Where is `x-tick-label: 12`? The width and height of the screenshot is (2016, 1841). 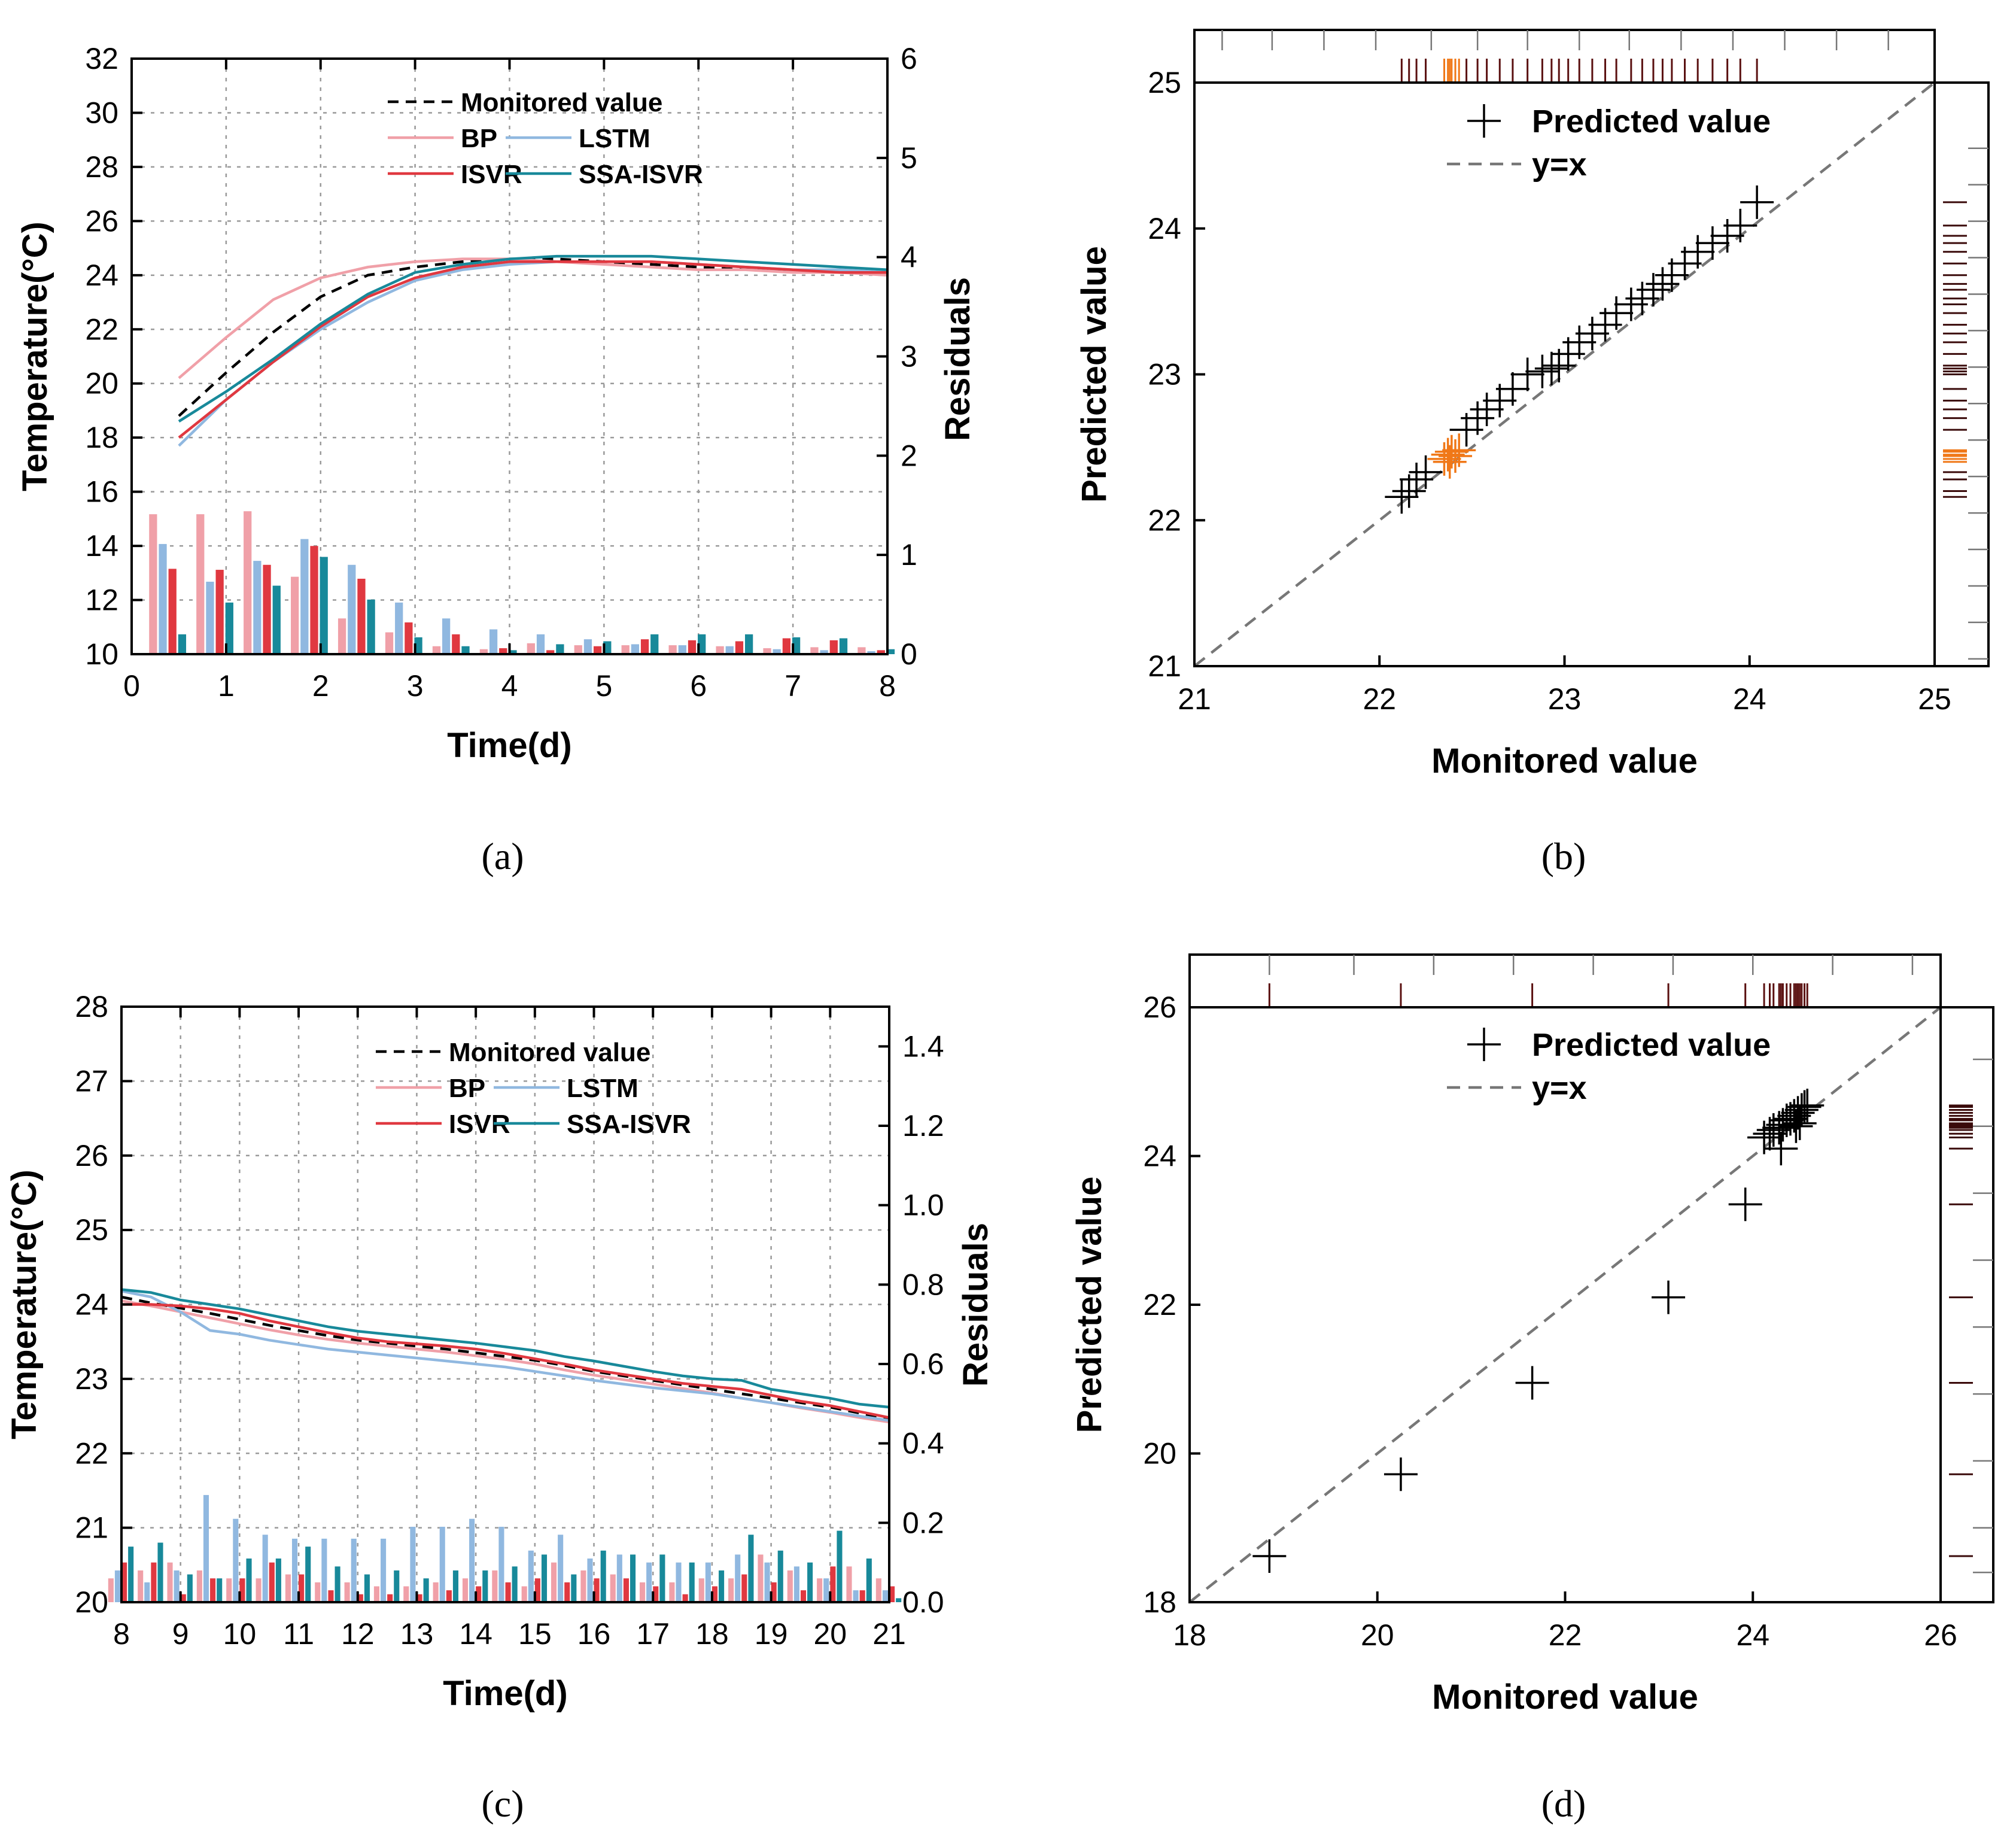
x-tick-label: 12 is located at coordinates (358, 1634).